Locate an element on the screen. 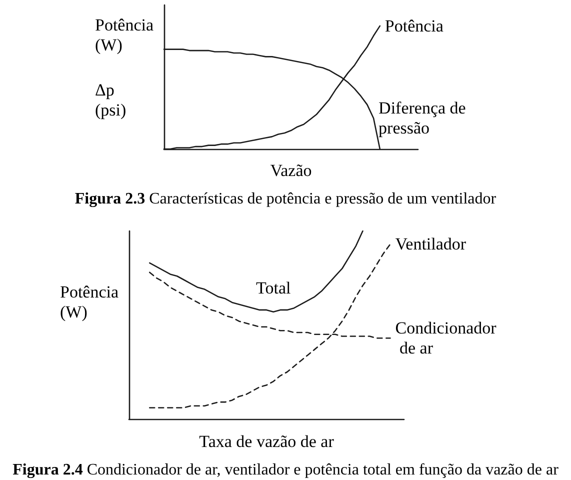  text: Figura 2.4 Condicionador de ar, ventilador e potência total em função da vazão de ar is located at coordinates (286, 470).